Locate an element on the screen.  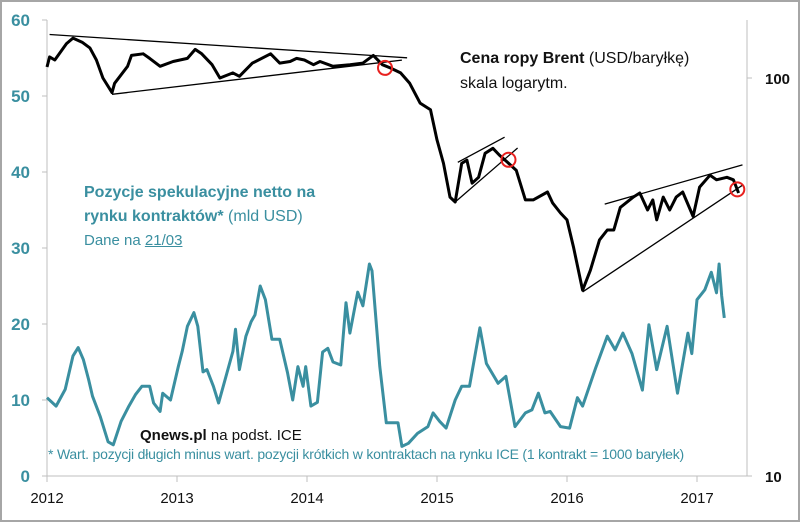
left-tick-label: 0 is located at coordinates (25, 476).